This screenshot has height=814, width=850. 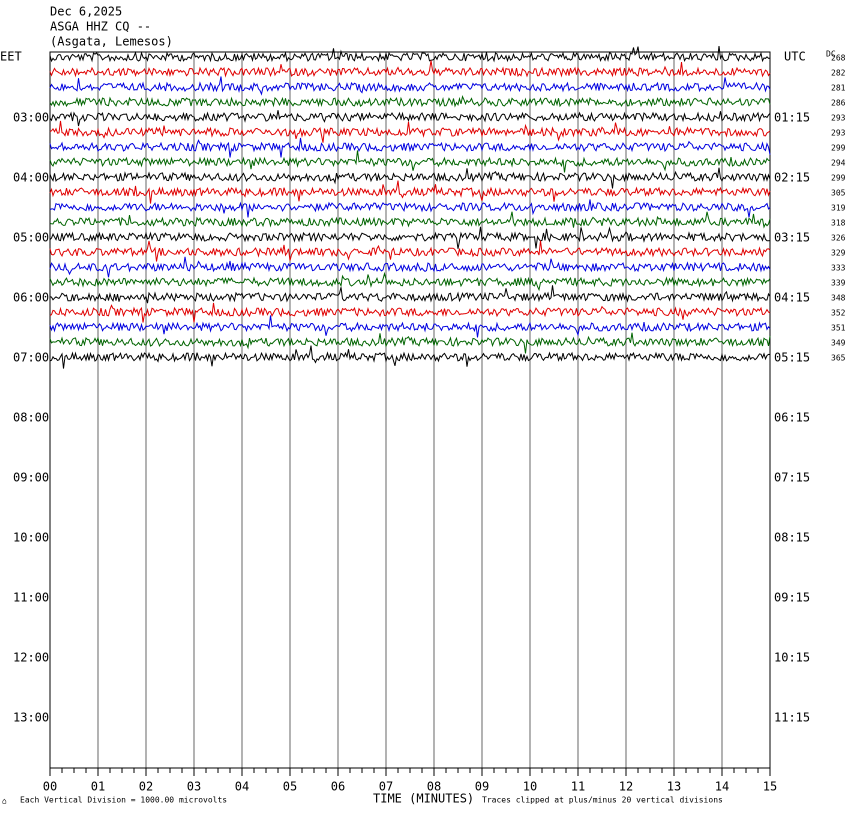 What do you see at coordinates (242, 787) in the screenshot?
I see `x-tick-label: 04` at bounding box center [242, 787].